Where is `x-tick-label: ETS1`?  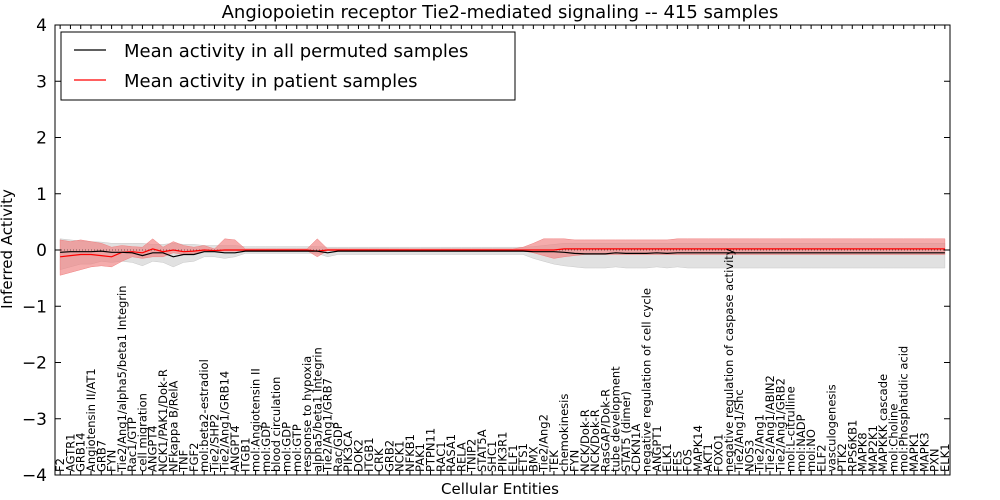 x-tick-label: ETS1 is located at coordinates (523, 457).